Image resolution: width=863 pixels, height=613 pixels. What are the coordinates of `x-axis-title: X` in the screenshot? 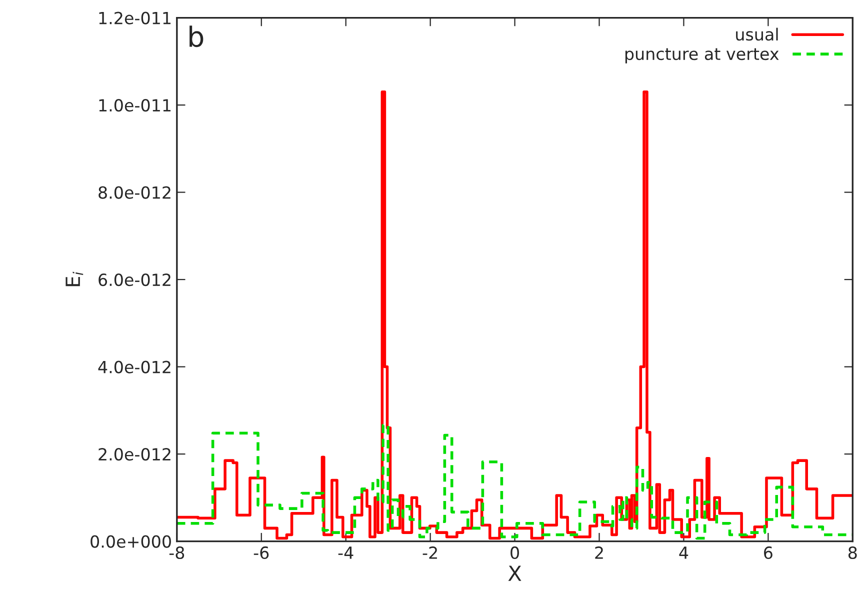 It's located at (515, 573).